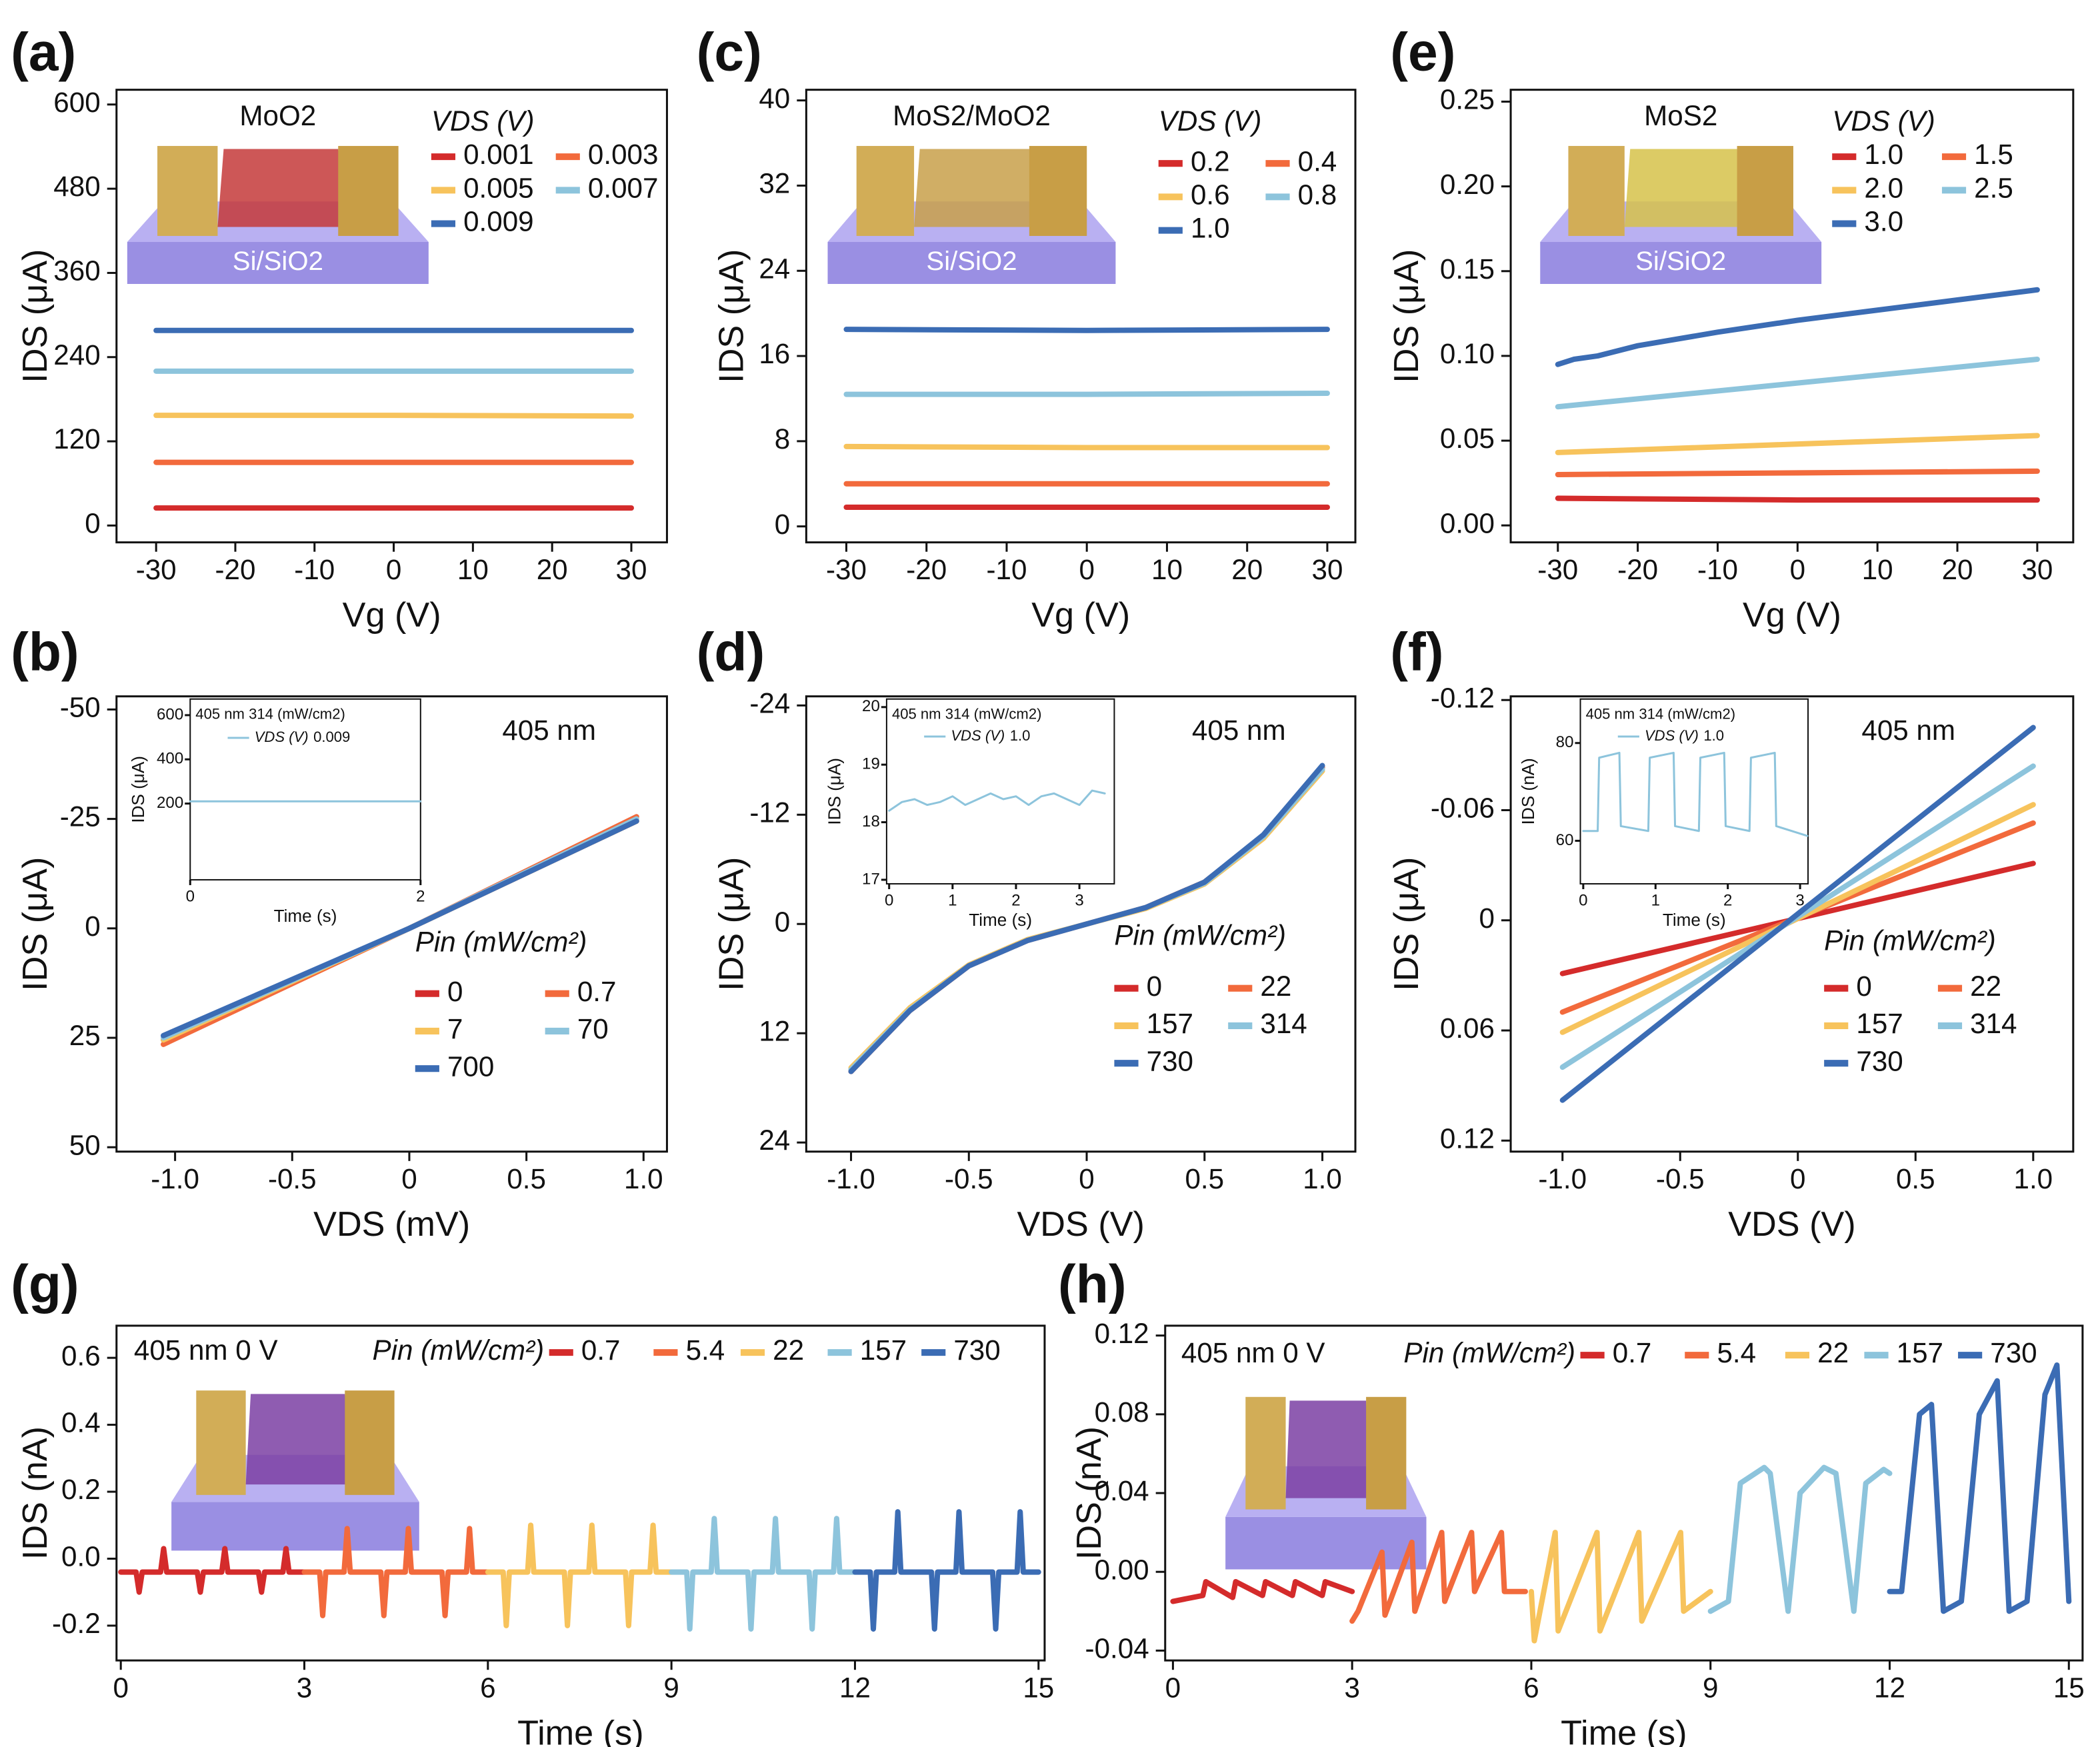  I want to click on y-axis-label: IDS (nA), so click(1528, 791).